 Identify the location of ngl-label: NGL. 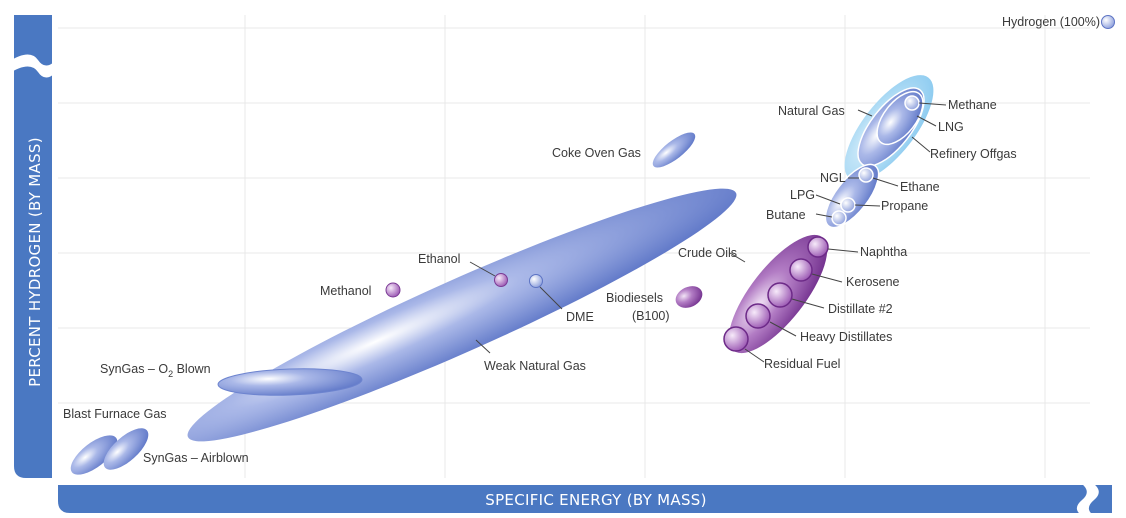
(833, 178).